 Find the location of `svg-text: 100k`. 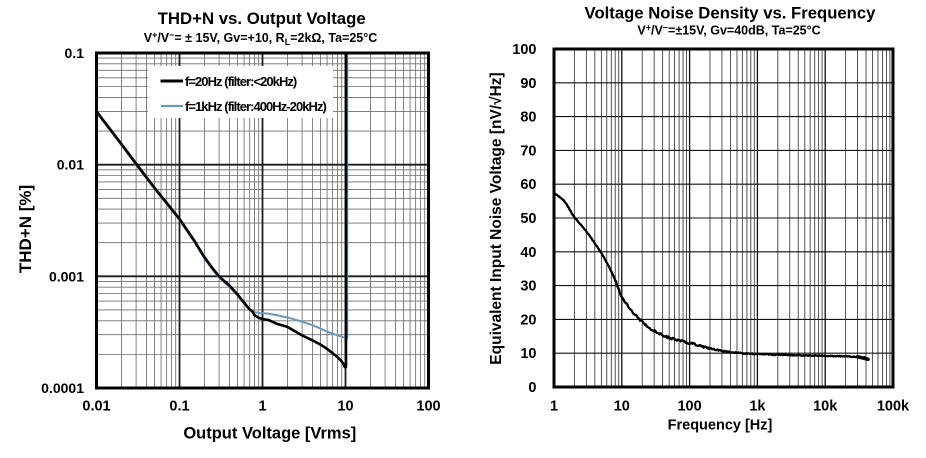

svg-text: 100k is located at coordinates (893, 407).